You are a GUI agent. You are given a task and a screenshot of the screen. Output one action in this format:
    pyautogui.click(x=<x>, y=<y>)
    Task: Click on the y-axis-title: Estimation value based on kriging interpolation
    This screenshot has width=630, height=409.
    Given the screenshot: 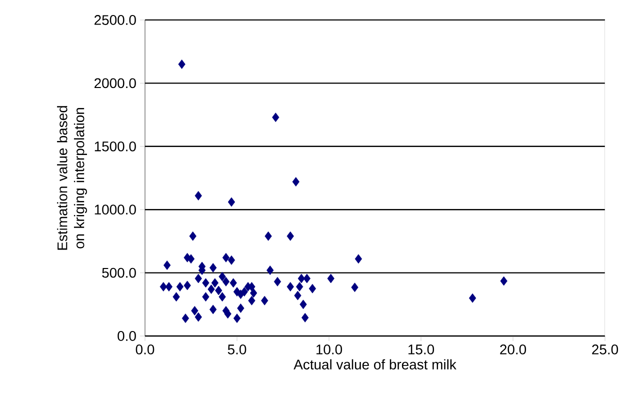 What is the action you would take?
    pyautogui.click(x=72, y=178)
    